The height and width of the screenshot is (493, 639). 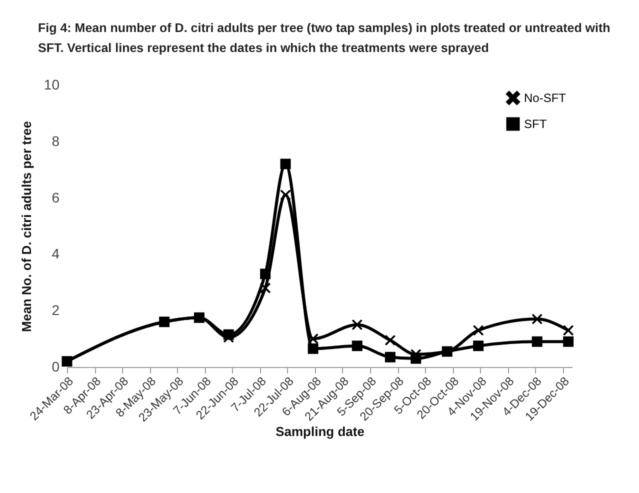 I want to click on y-tick-label: 4, so click(x=56, y=254).